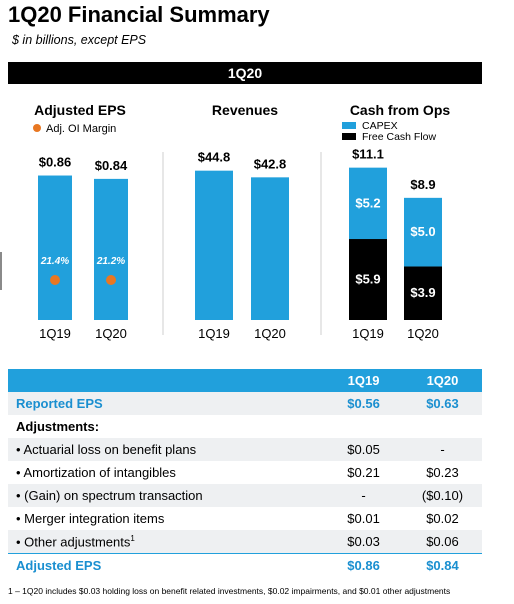 The height and width of the screenshot is (604, 514). What do you see at coordinates (399, 137) in the screenshot?
I see `legend-label-free-cash-flow: Free Cash Flow` at bounding box center [399, 137].